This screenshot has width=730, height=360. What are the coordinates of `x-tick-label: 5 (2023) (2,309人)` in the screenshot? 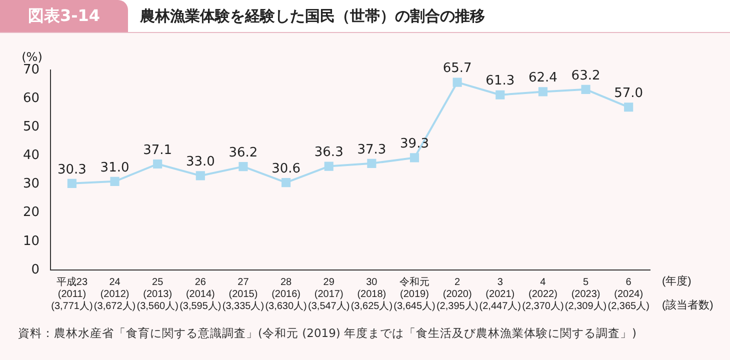 It's located at (585, 294).